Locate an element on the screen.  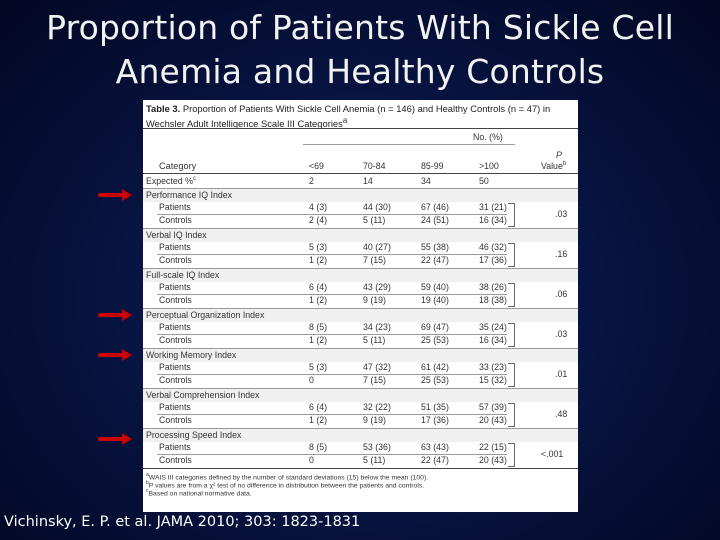
patients-cell: 57 (39) is located at coordinates (493, 407).